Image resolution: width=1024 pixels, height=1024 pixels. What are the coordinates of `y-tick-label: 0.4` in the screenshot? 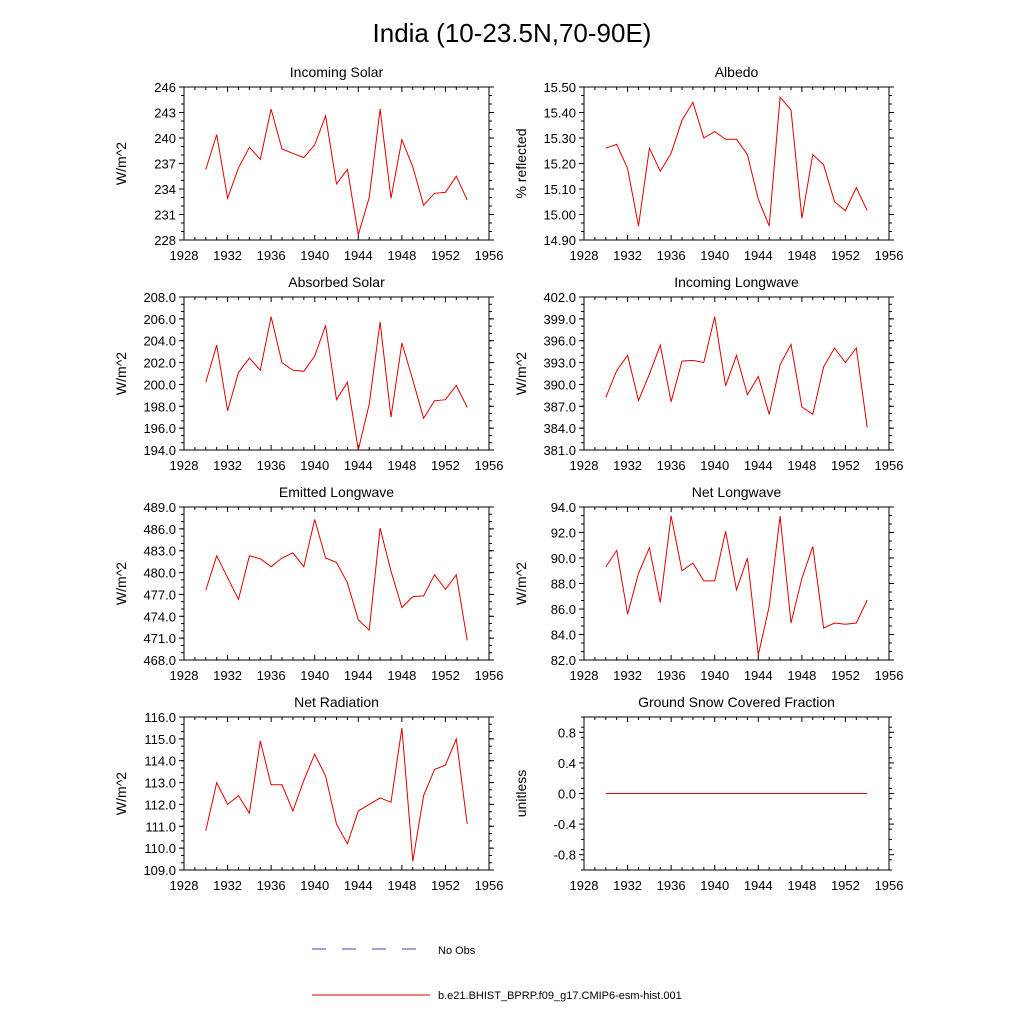 It's located at (567, 763).